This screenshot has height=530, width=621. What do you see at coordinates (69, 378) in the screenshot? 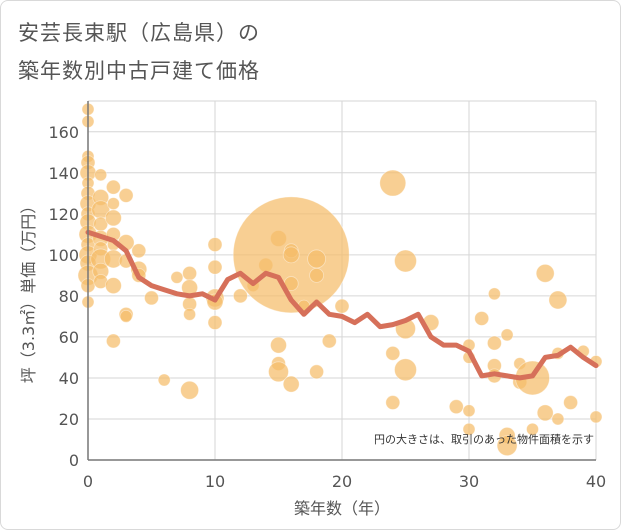
I see `y-tick-label: 40` at bounding box center [69, 378].